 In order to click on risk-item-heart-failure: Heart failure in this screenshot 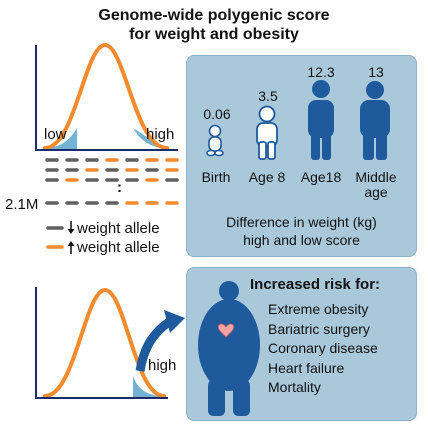, I will do `click(306, 367)`.